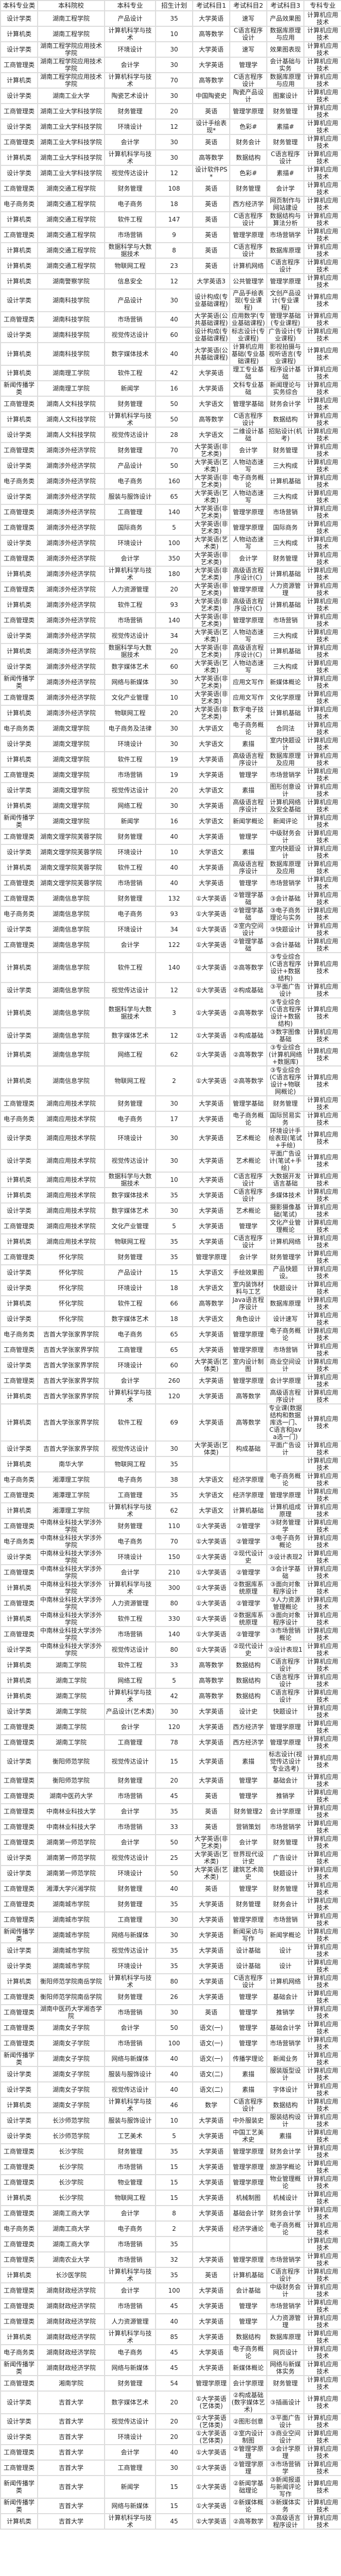 This screenshot has width=341, height=2576. Describe the element at coordinates (248, 2058) in the screenshot. I see `cell-exam-subject-2: 传播学理论` at that location.